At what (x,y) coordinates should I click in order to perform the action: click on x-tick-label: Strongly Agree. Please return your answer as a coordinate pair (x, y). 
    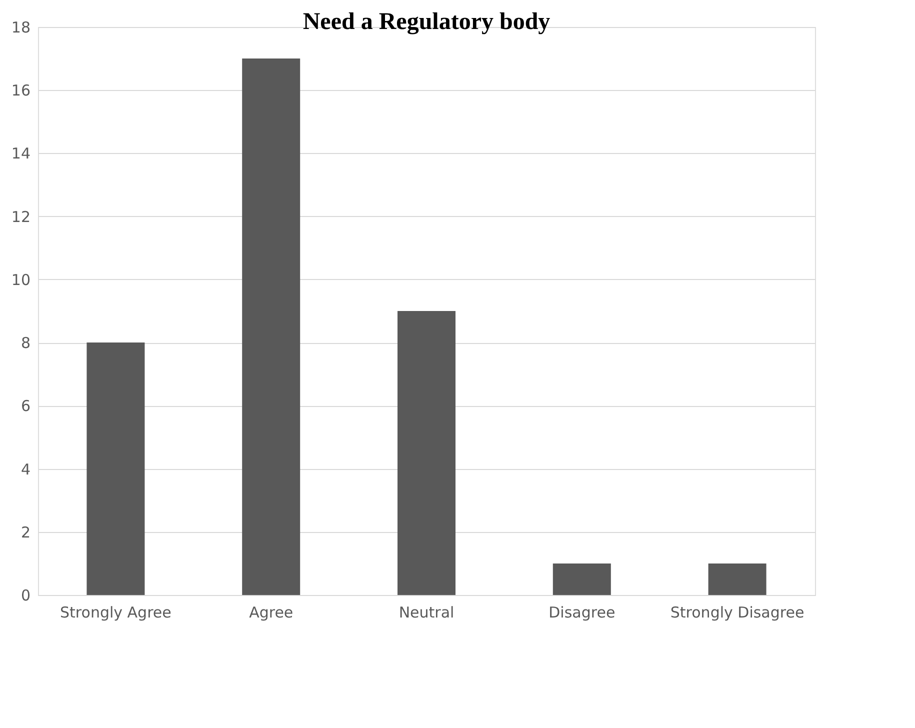
    Looking at the image, I should click on (116, 613).